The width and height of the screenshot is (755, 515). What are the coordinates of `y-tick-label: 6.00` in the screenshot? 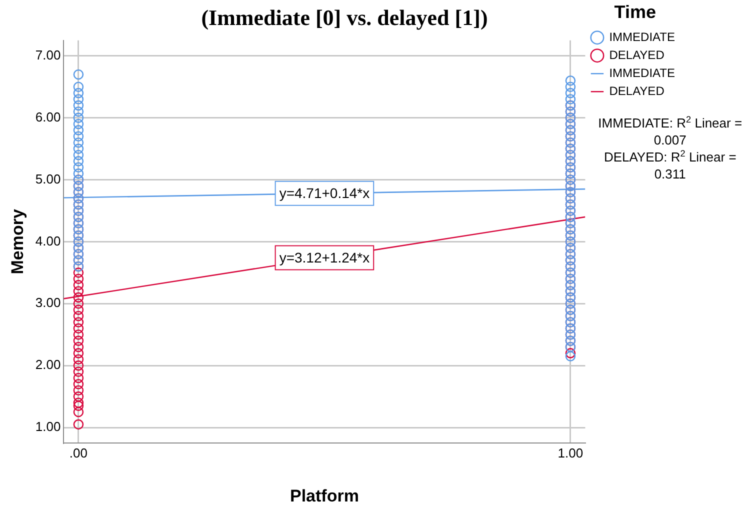 It's located at (48, 116).